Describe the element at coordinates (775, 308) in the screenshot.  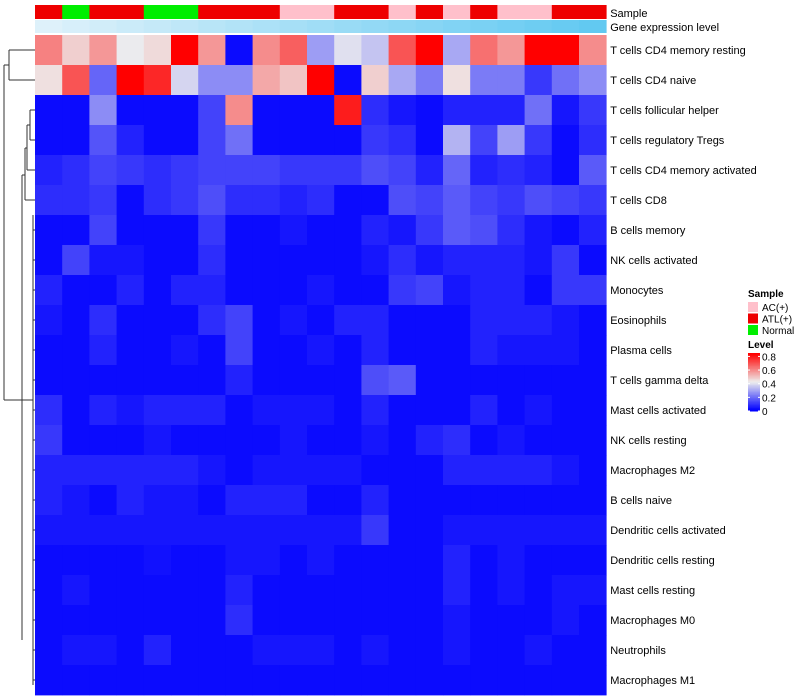
I see `legend-sample-label: AC(+)` at that location.